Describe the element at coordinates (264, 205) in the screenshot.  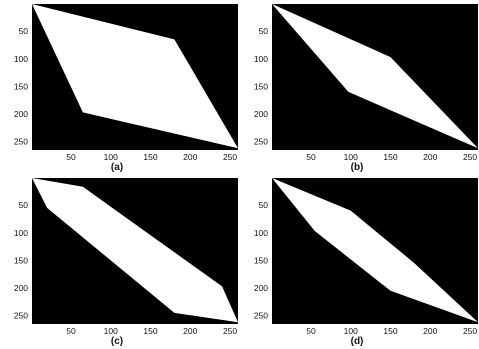
I see `panel-d-y-tick-label: 50` at that location.